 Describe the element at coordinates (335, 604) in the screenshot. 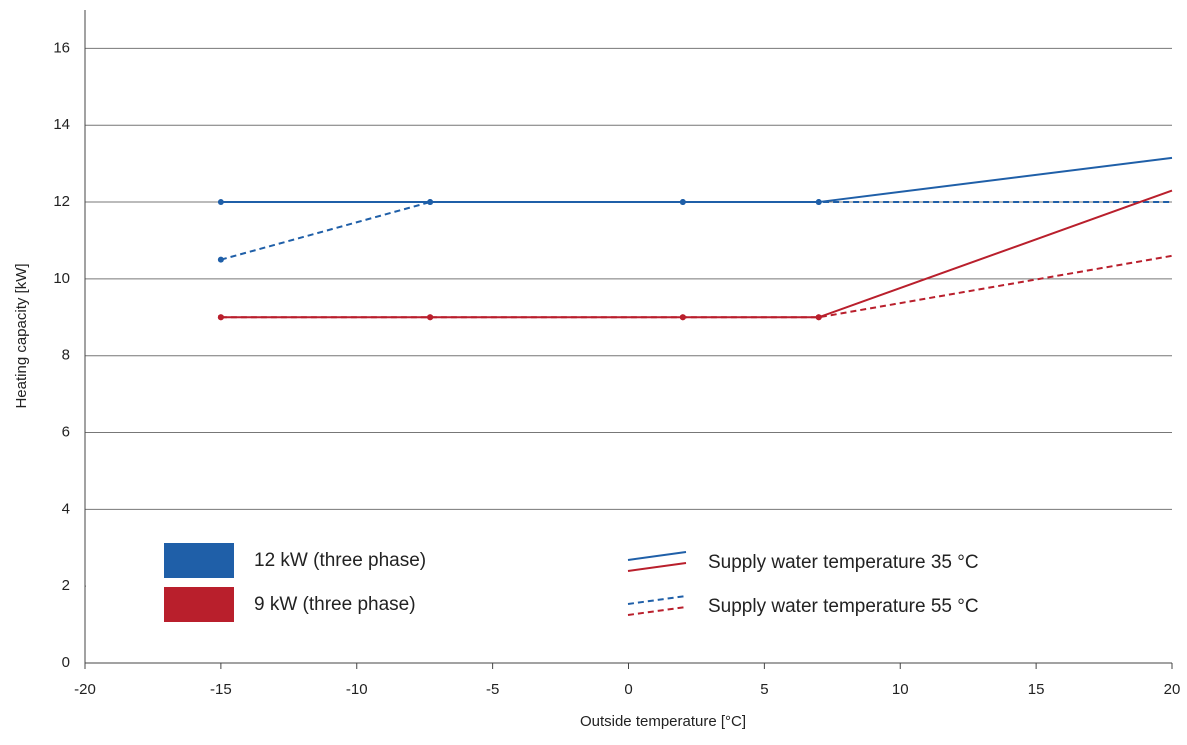

I see `legend-label: 9 kW (three phase)` at that location.